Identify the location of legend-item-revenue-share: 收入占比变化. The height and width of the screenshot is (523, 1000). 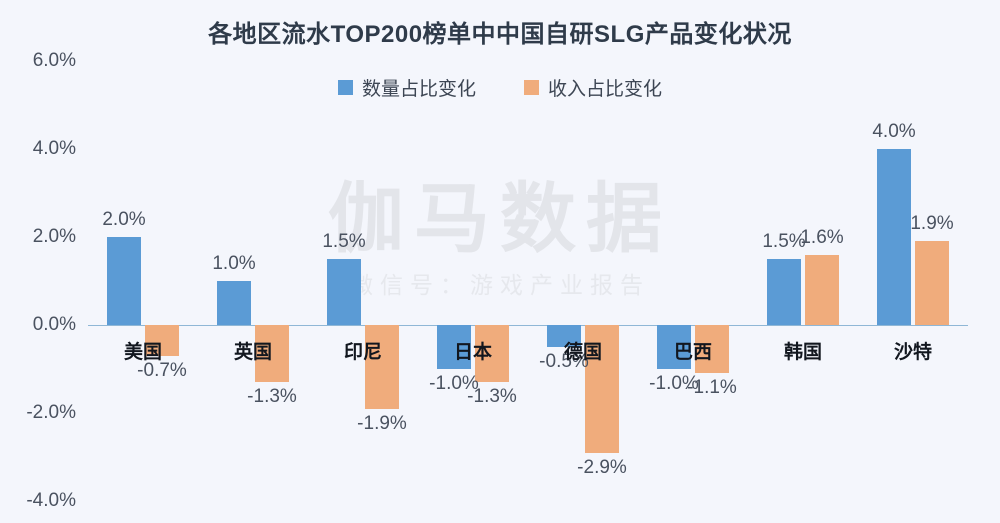
(593, 87).